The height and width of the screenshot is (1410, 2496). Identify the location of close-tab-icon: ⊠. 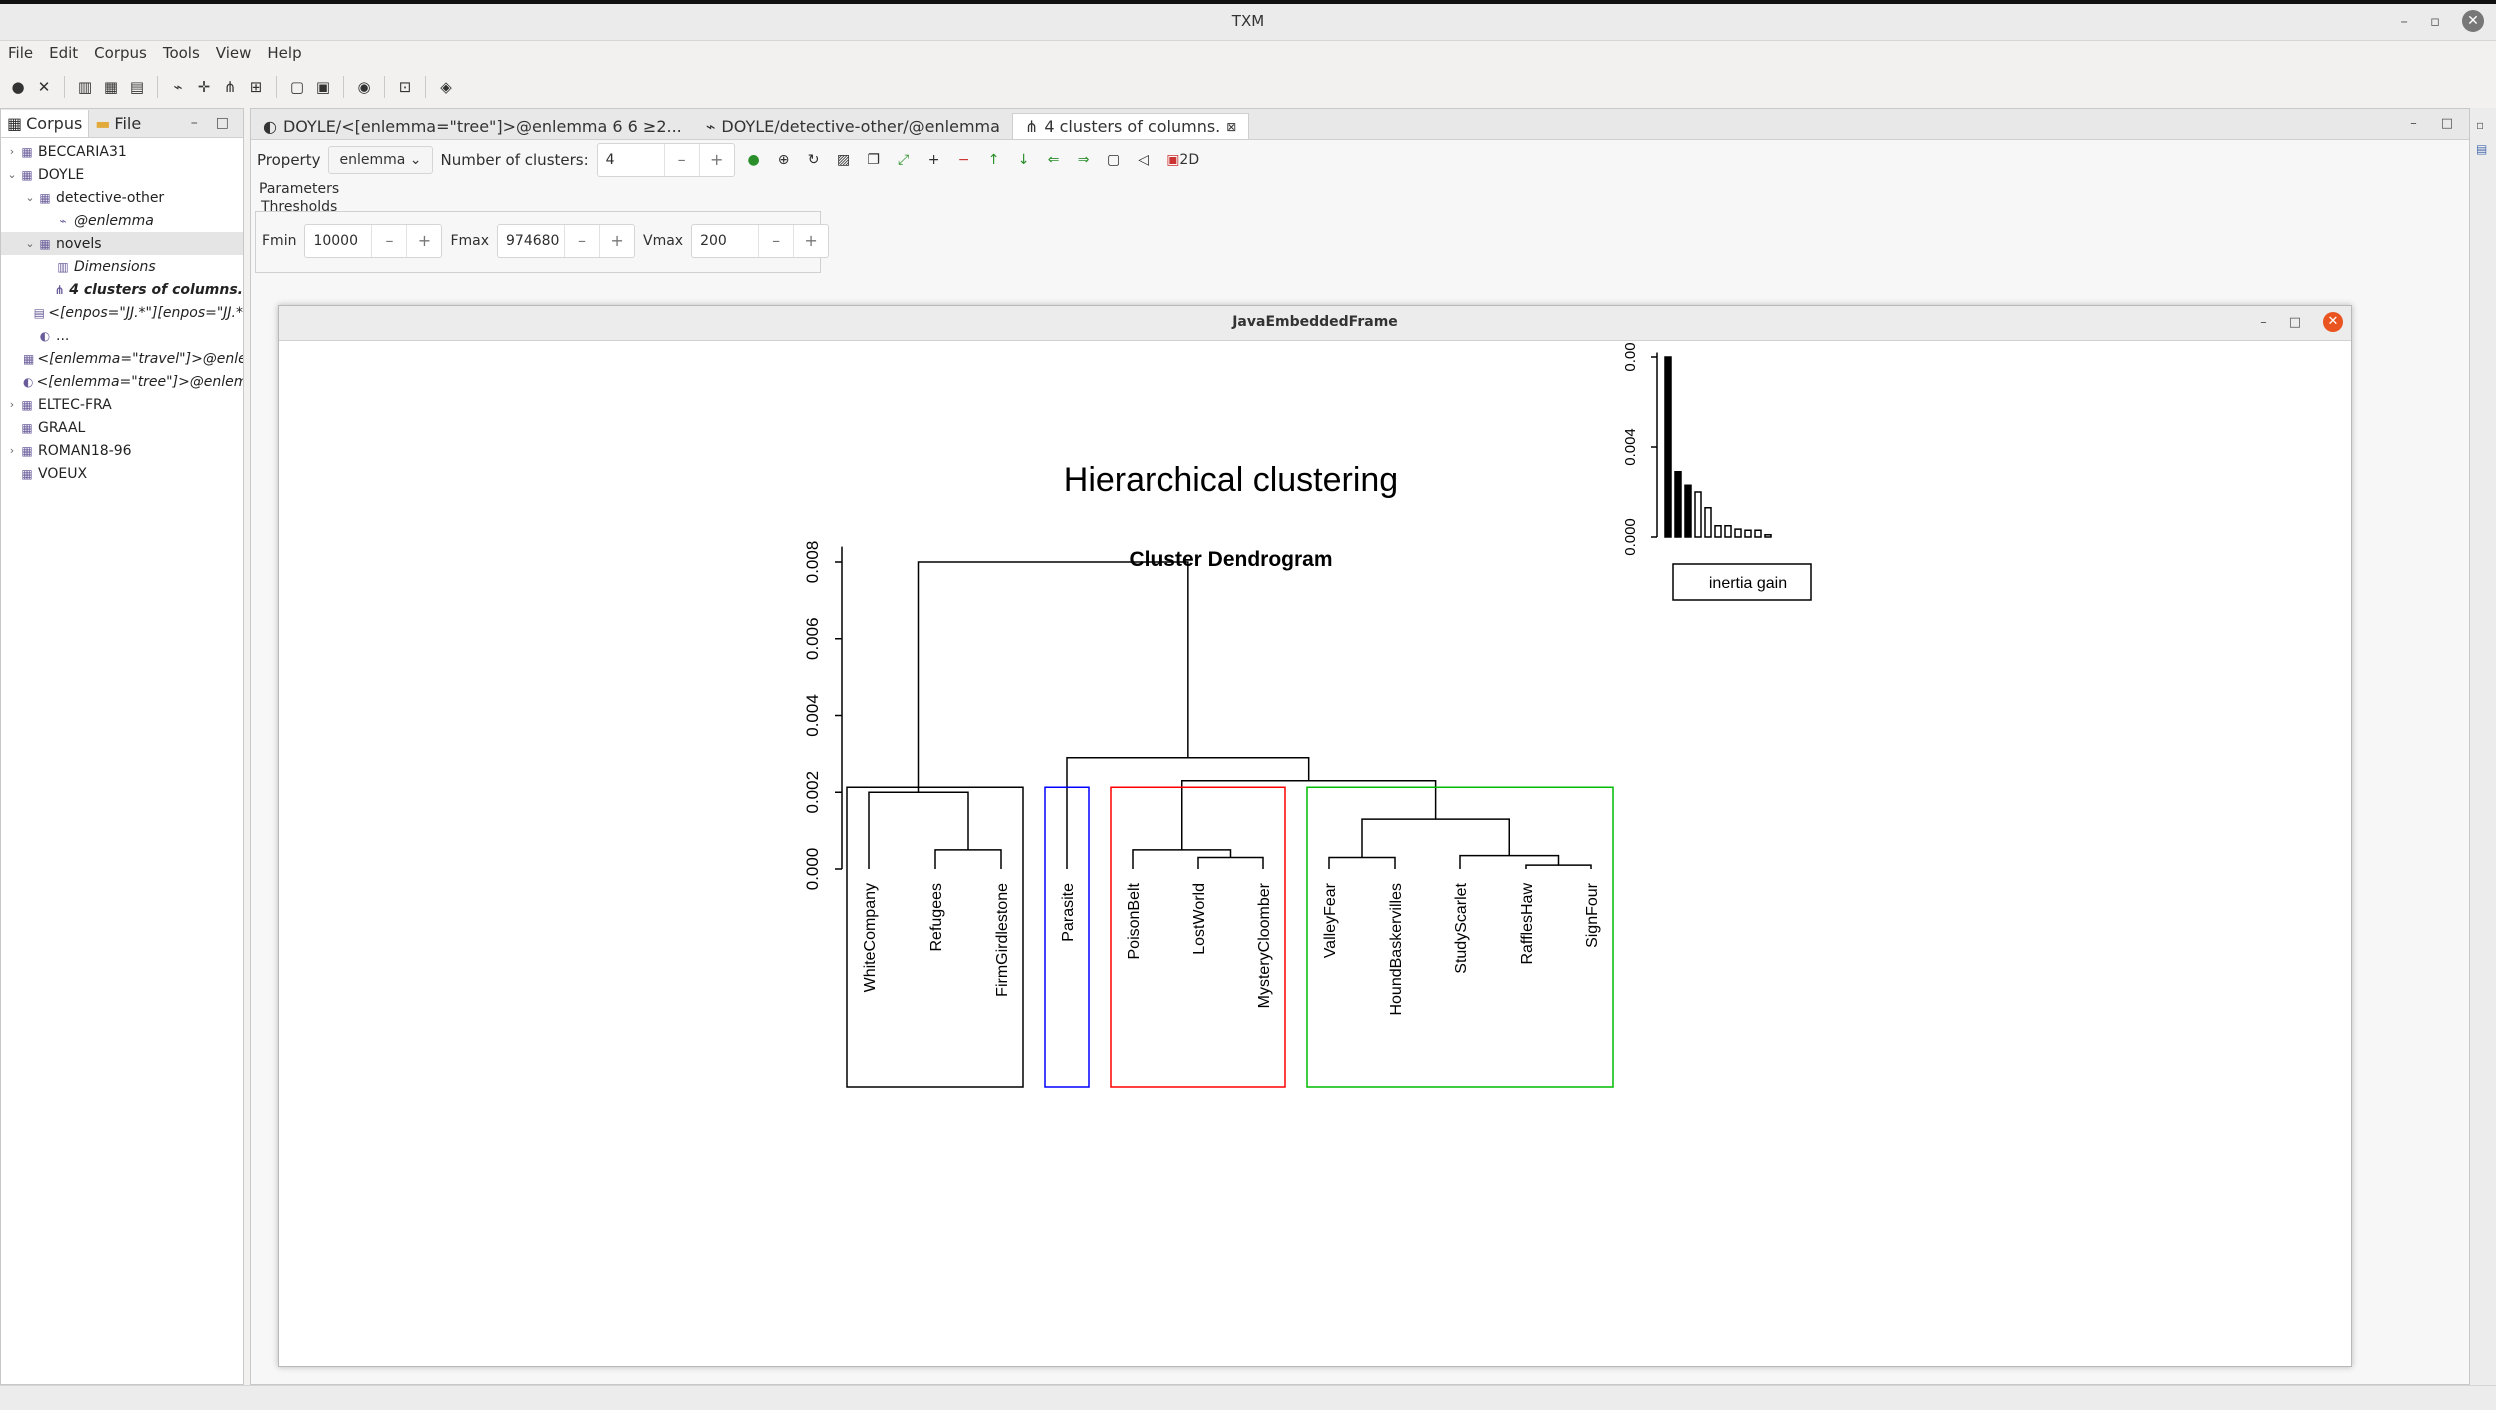
(1231, 126).